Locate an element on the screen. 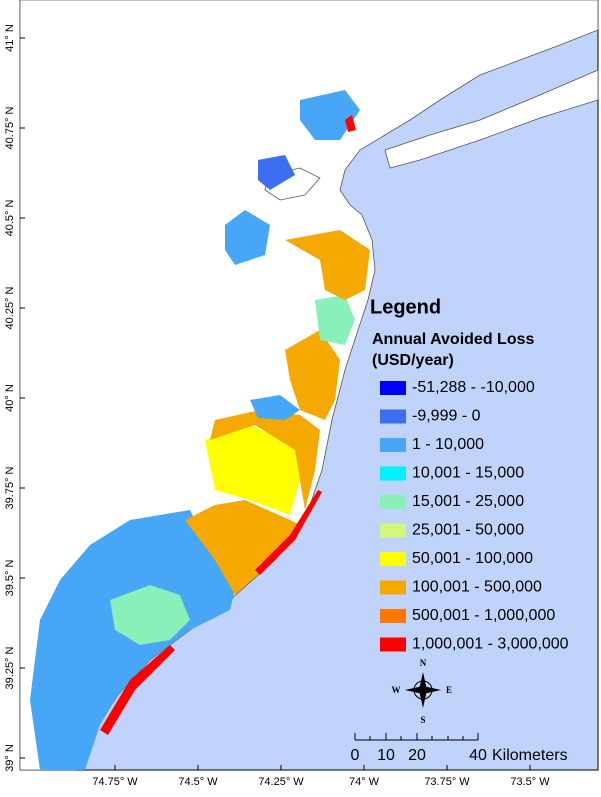 The image size is (601, 797). scale-label: 40 is located at coordinates (478, 755).